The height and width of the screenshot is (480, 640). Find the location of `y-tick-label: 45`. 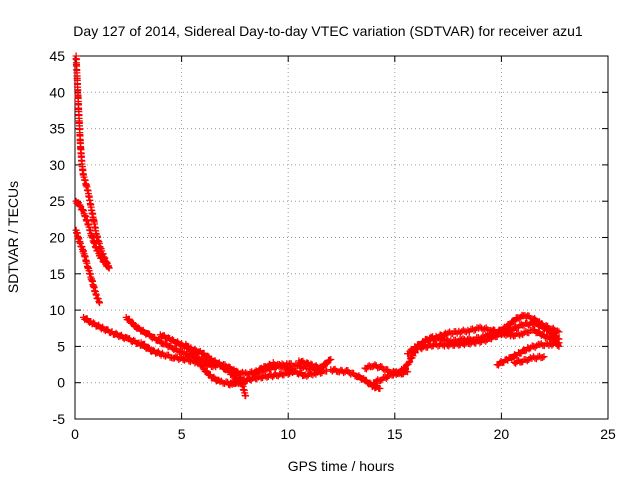

y-tick-label: 45 is located at coordinates (57, 56).